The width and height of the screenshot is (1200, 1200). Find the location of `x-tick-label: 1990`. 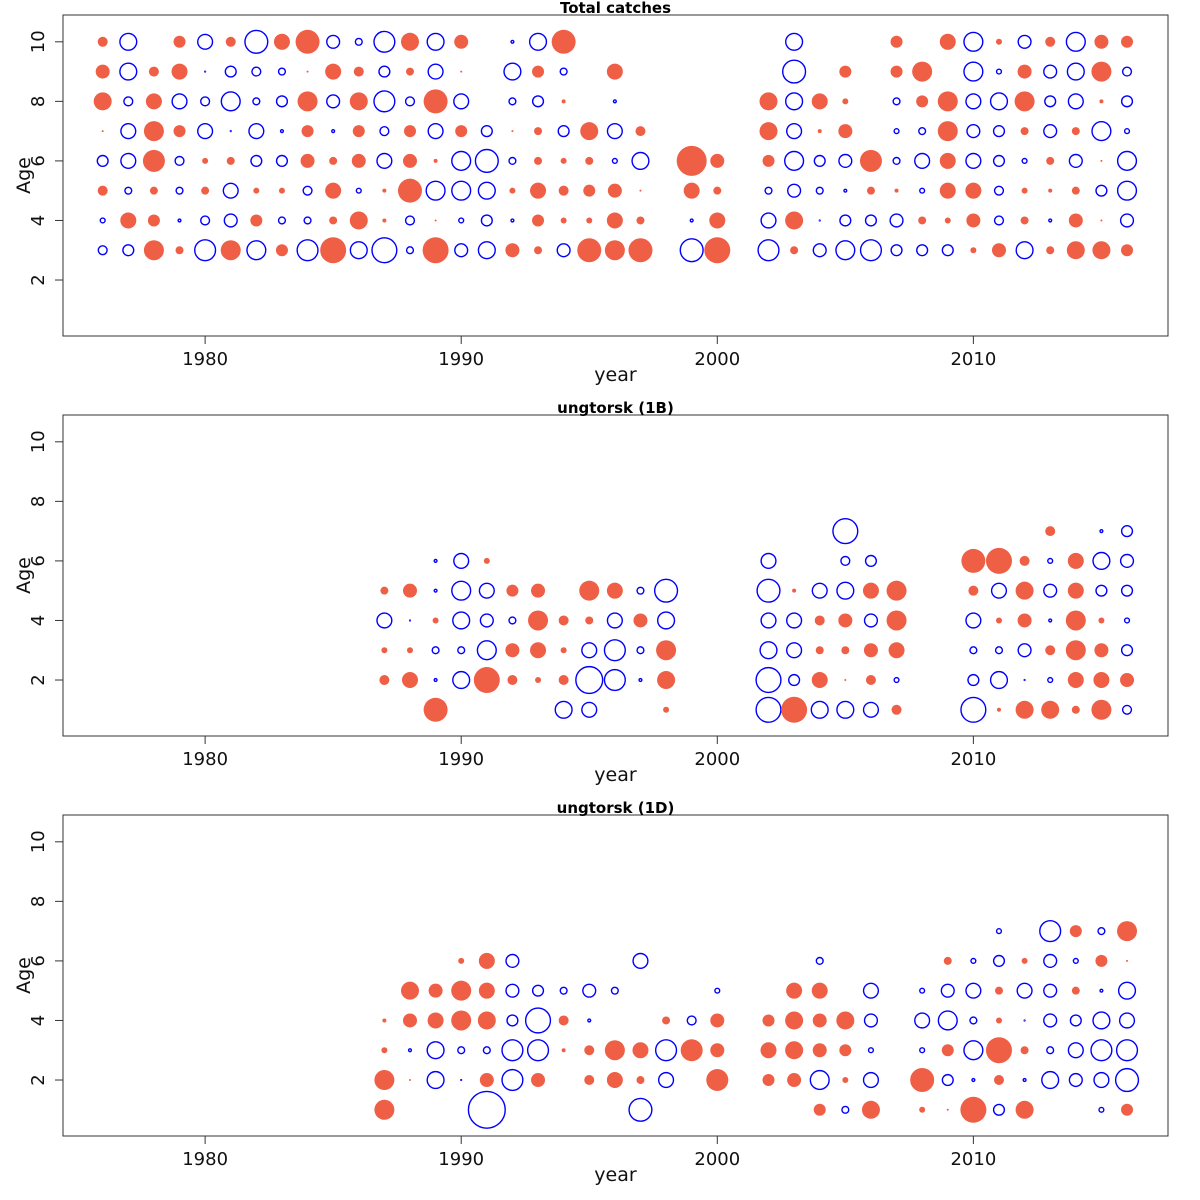

x-tick-label: 1990 is located at coordinates (461, 359).